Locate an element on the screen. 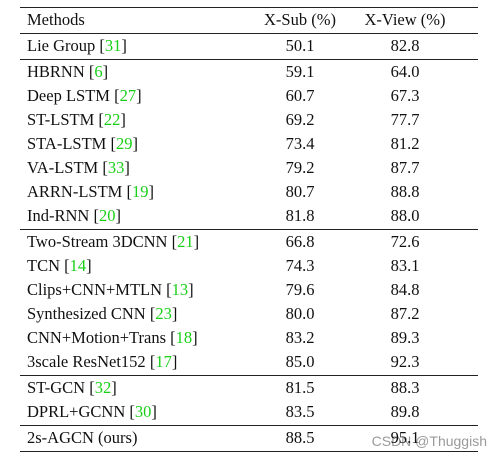 Image resolution: width=499 pixels, height=457 pixels. method-cell: 3scale ResNet152 [17] is located at coordinates (102, 362).